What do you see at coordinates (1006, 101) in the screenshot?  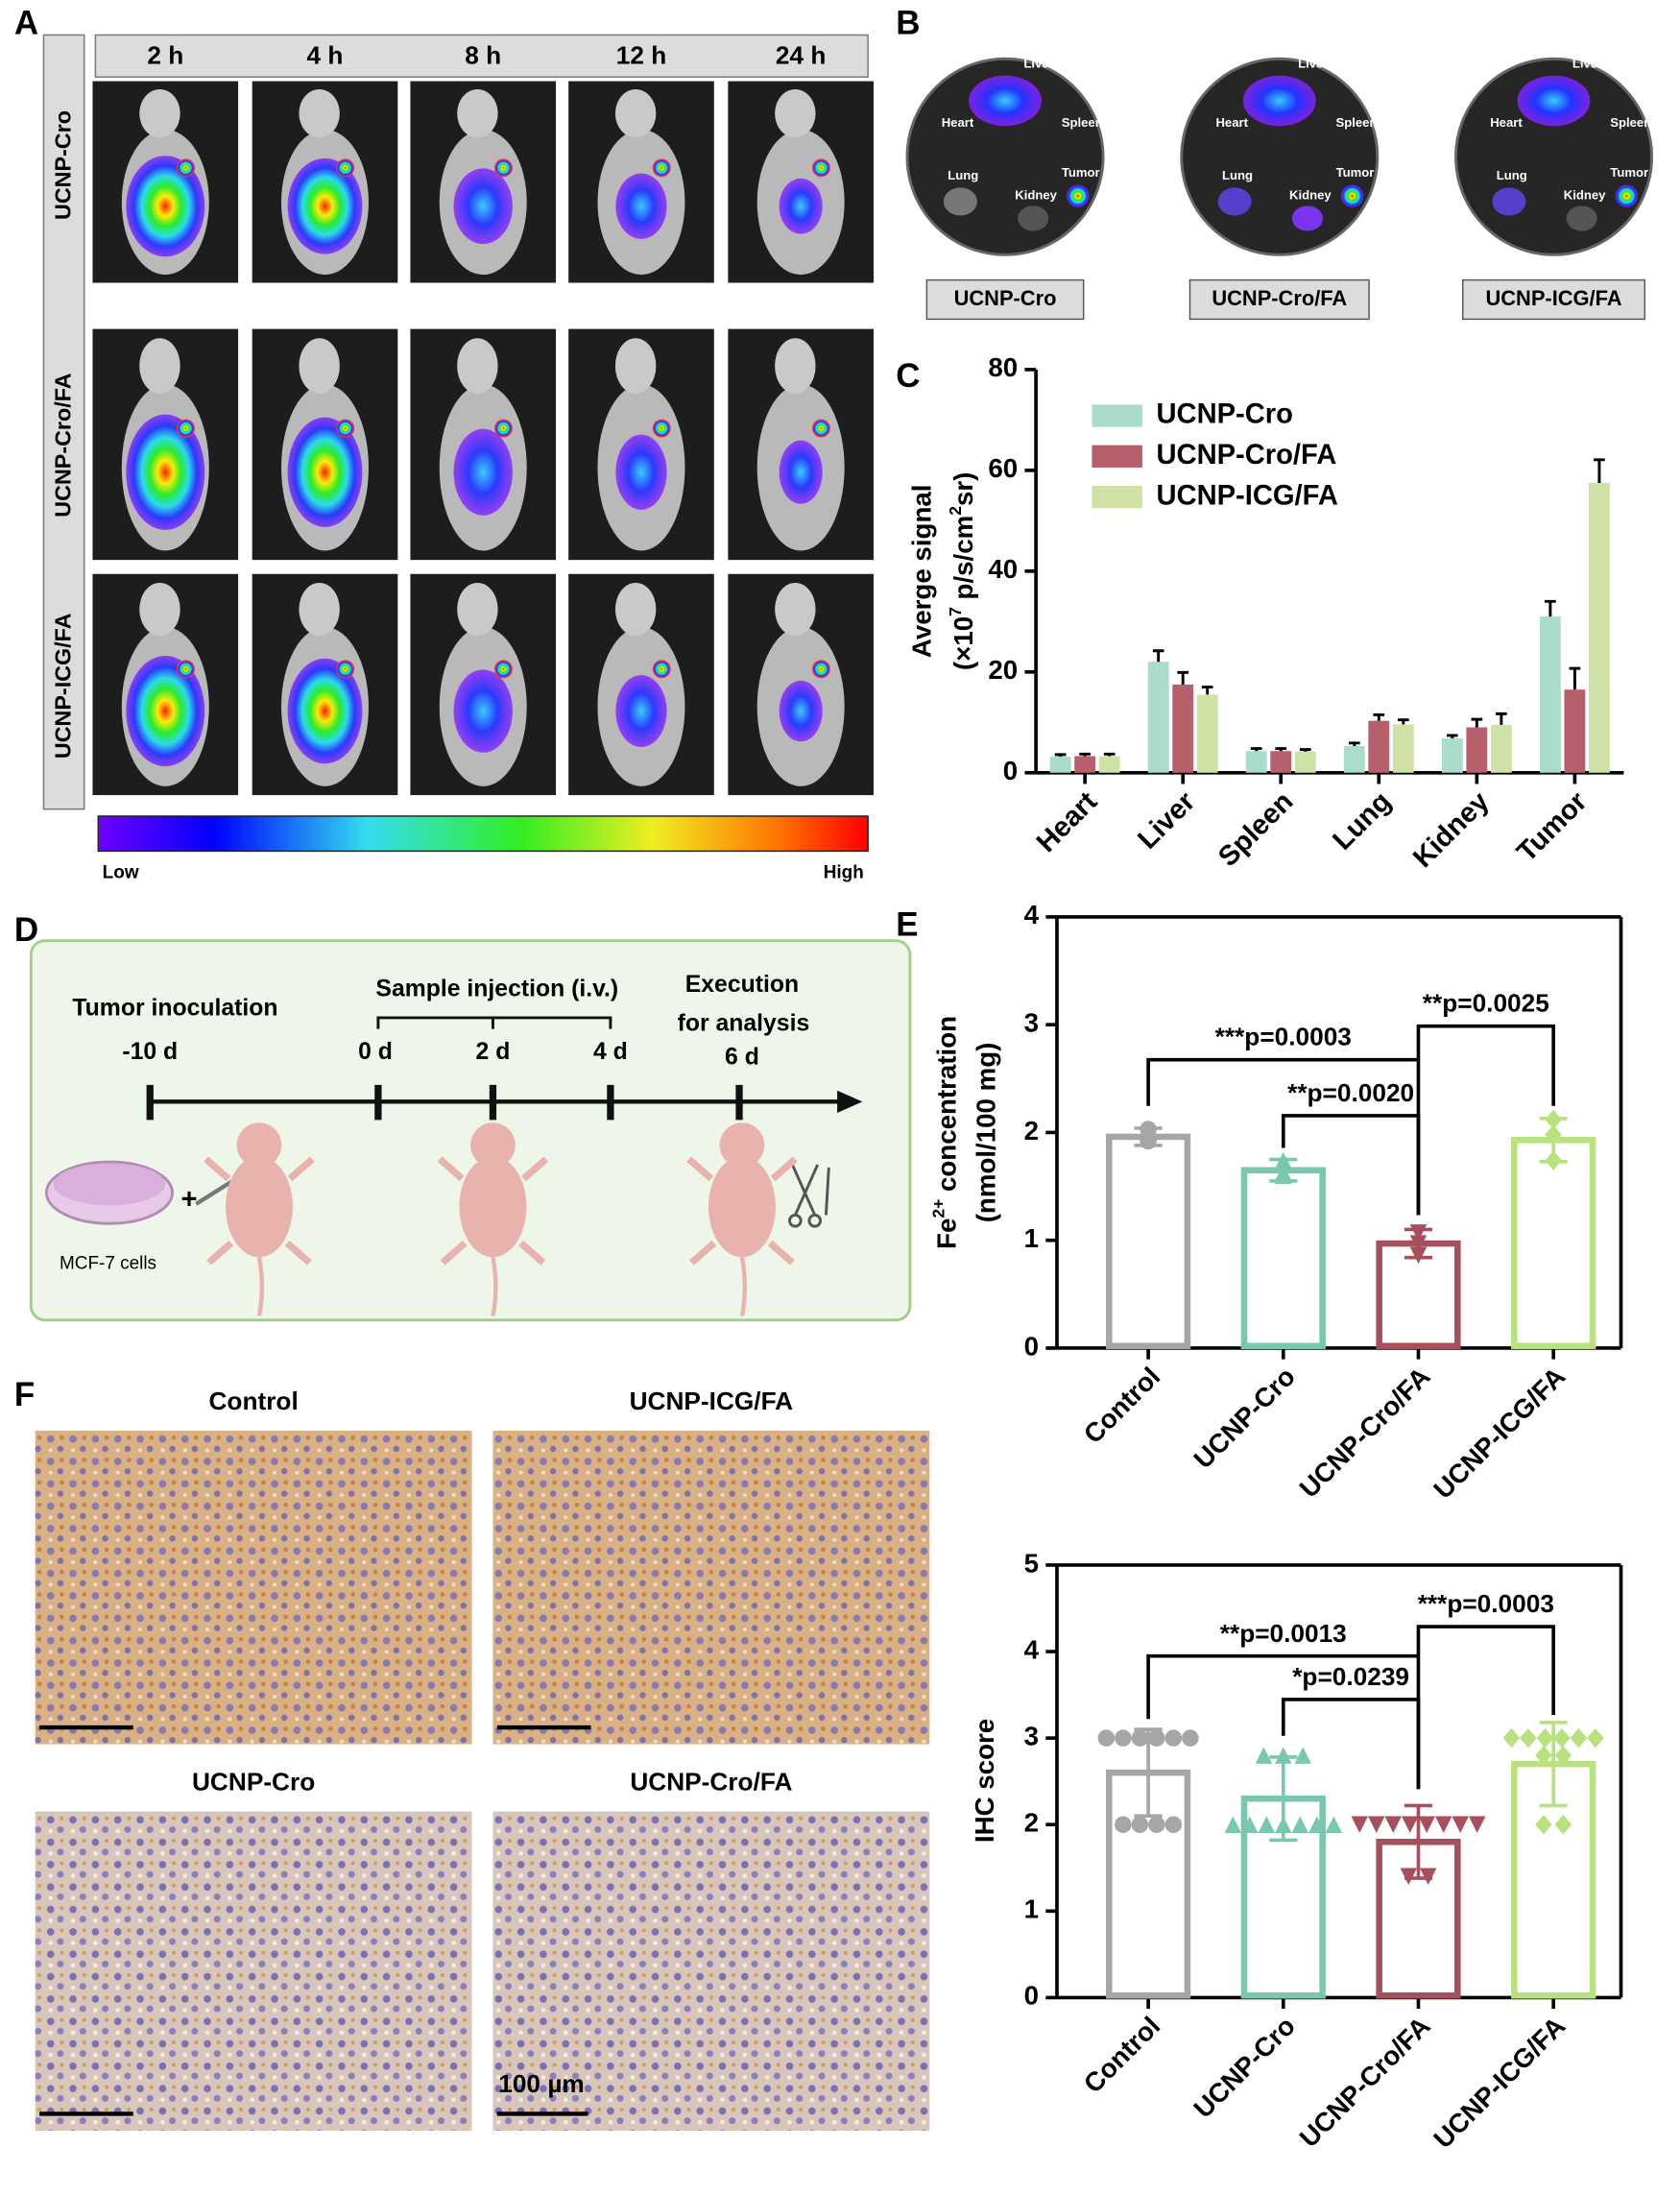 I see `liver-signal` at bounding box center [1006, 101].